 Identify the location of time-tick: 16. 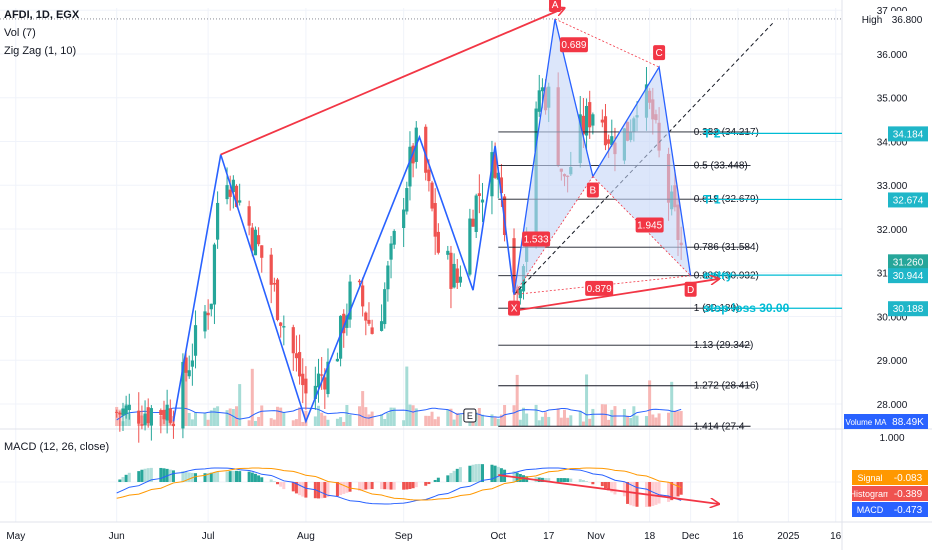
(738, 536).